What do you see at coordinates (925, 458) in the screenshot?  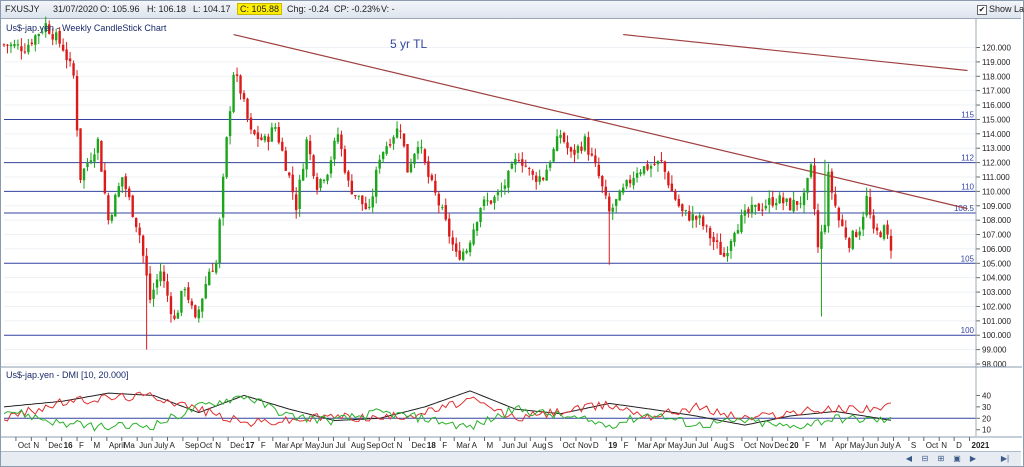 I see `zoom-out-icon: ⊟` at bounding box center [925, 458].